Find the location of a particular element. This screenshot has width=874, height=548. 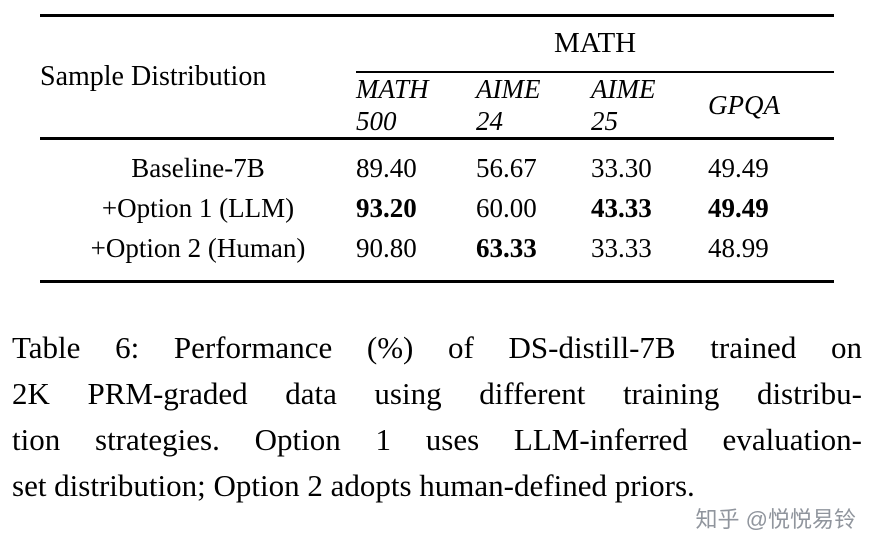

cell-option2-aime24: 63.33 is located at coordinates (533, 255).